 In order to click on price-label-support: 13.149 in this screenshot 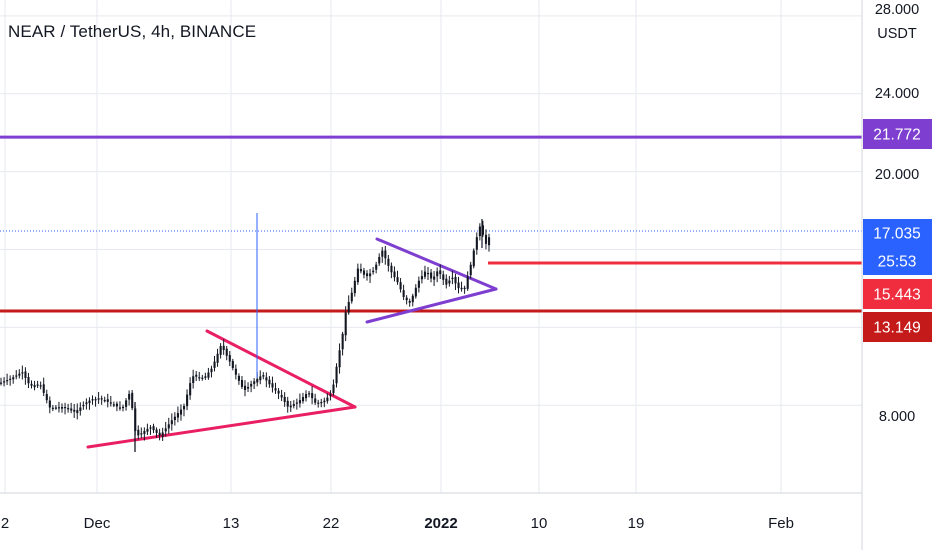, I will do `click(896, 328)`.